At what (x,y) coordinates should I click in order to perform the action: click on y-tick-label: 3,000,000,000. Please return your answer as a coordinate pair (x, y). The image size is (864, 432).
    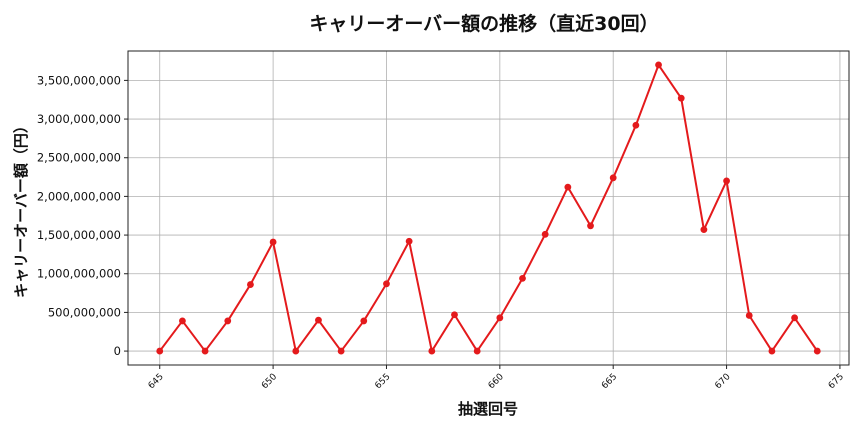
    Looking at the image, I should click on (79, 119).